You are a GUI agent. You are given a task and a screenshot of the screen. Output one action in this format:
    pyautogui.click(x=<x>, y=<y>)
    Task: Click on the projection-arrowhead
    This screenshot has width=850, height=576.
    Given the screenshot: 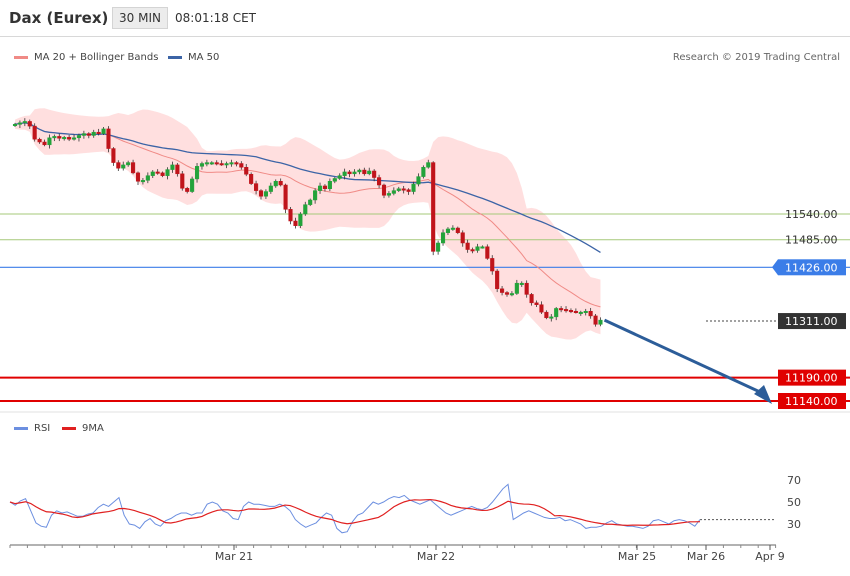 What is the action you would take?
    pyautogui.click(x=763, y=394)
    